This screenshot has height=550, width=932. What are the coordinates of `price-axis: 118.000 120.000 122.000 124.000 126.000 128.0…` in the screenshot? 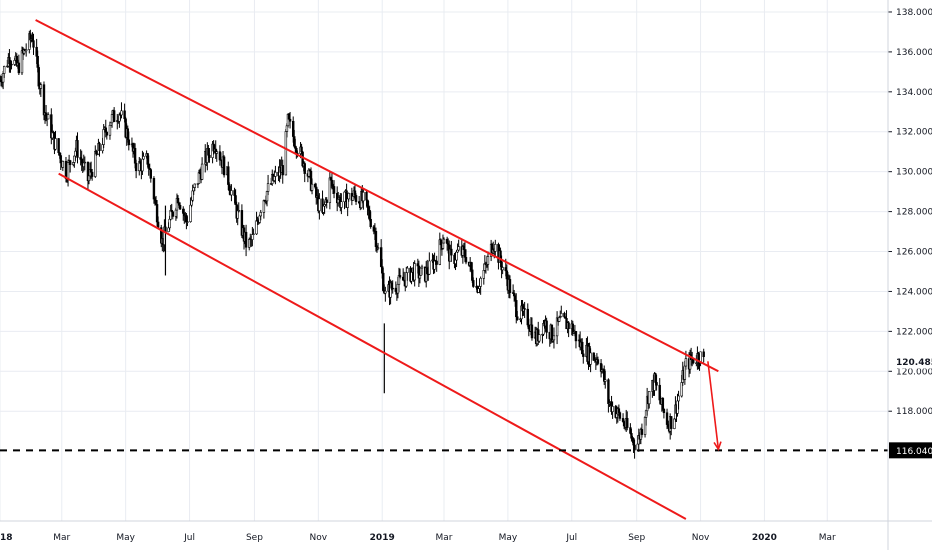 It's located at (909, 275).